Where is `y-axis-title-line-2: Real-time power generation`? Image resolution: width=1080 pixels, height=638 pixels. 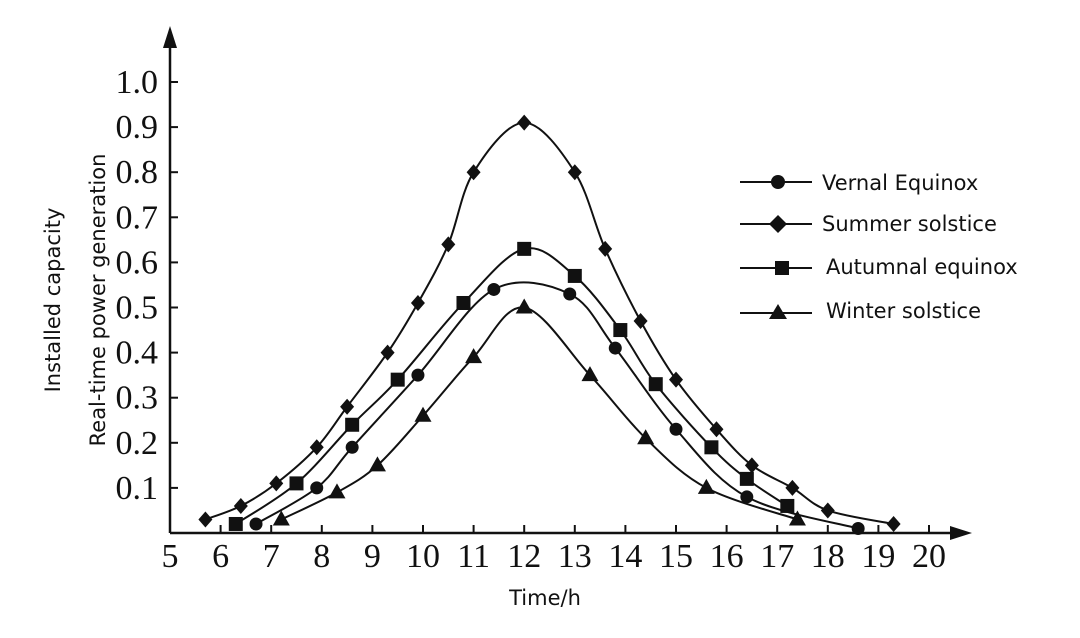 y-axis-title-line-2: Real-time power generation is located at coordinates (98, 300).